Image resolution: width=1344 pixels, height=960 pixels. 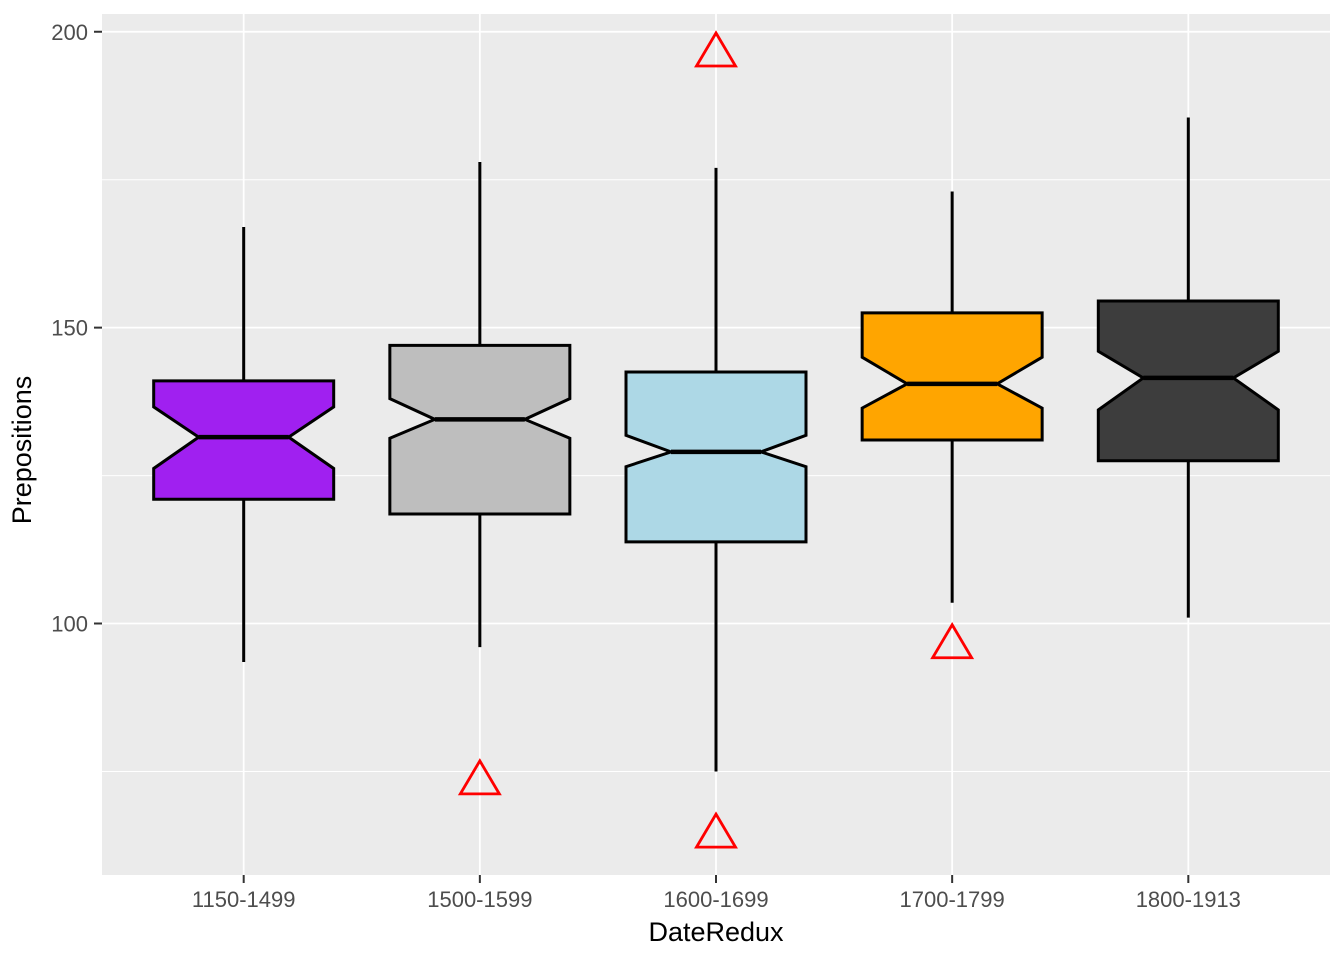 I want to click on y-axis-title: Prepositions, so click(x=22, y=450).